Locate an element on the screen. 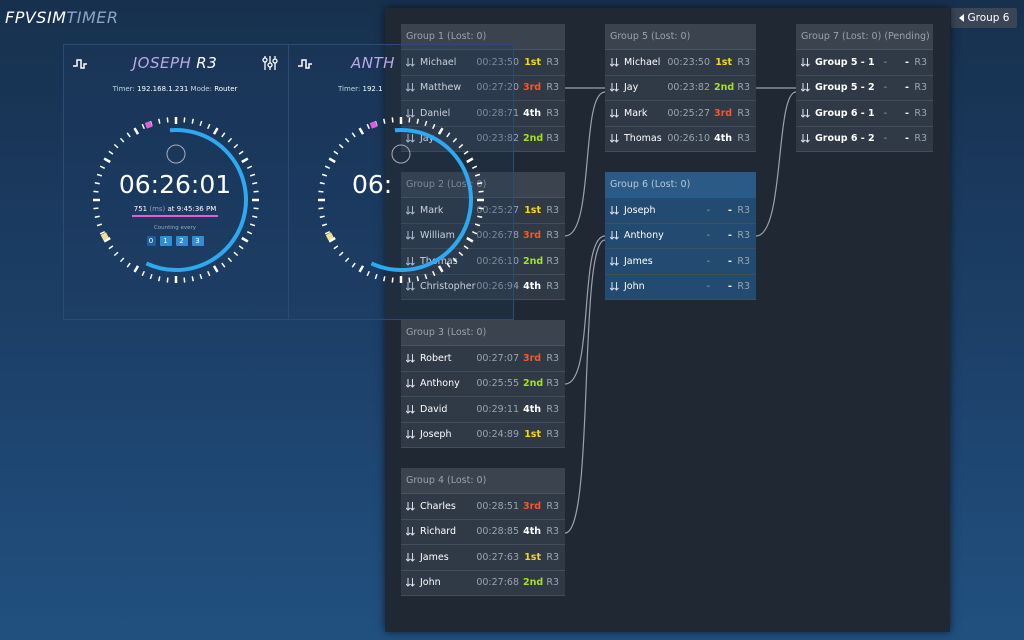  dial is located at coordinates (176, 200).